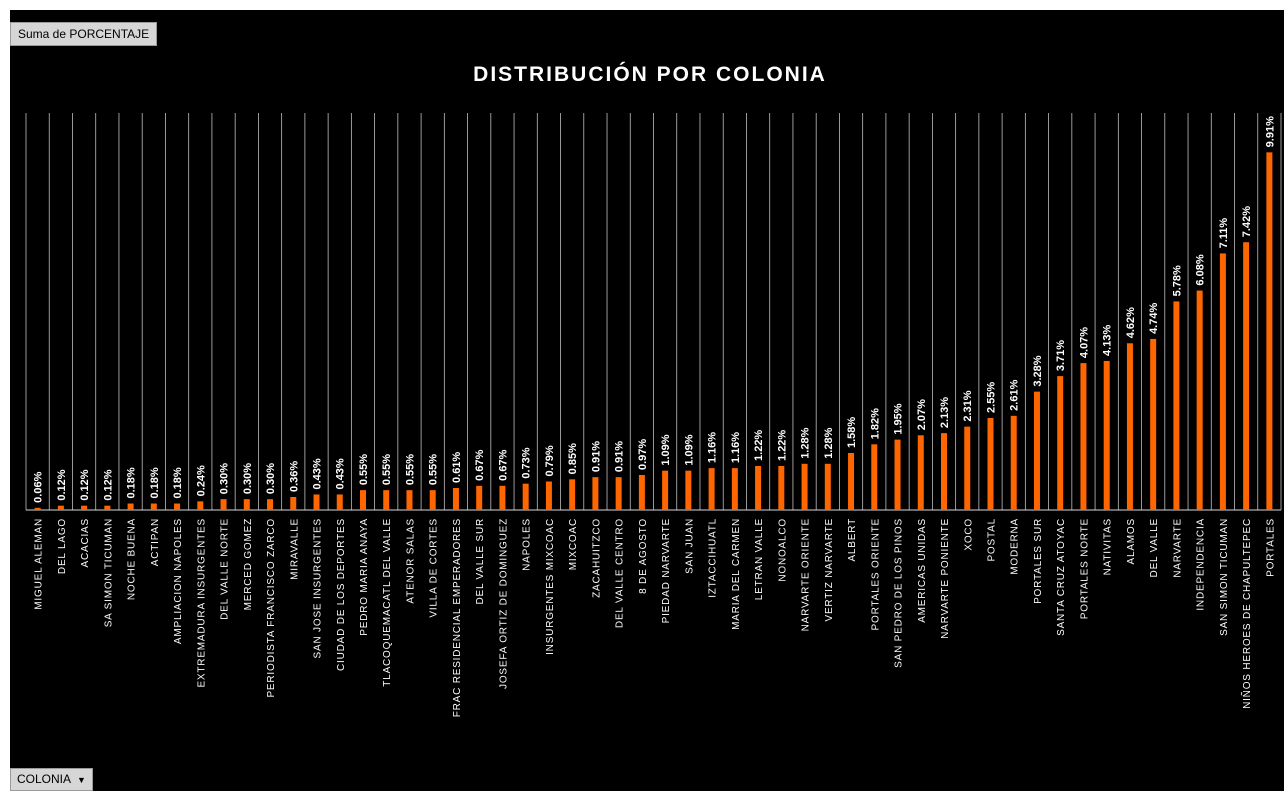 The height and width of the screenshot is (791, 1288). Describe the element at coordinates (1015, 394) in the screenshot. I see `data-label: 2.61%` at that location.